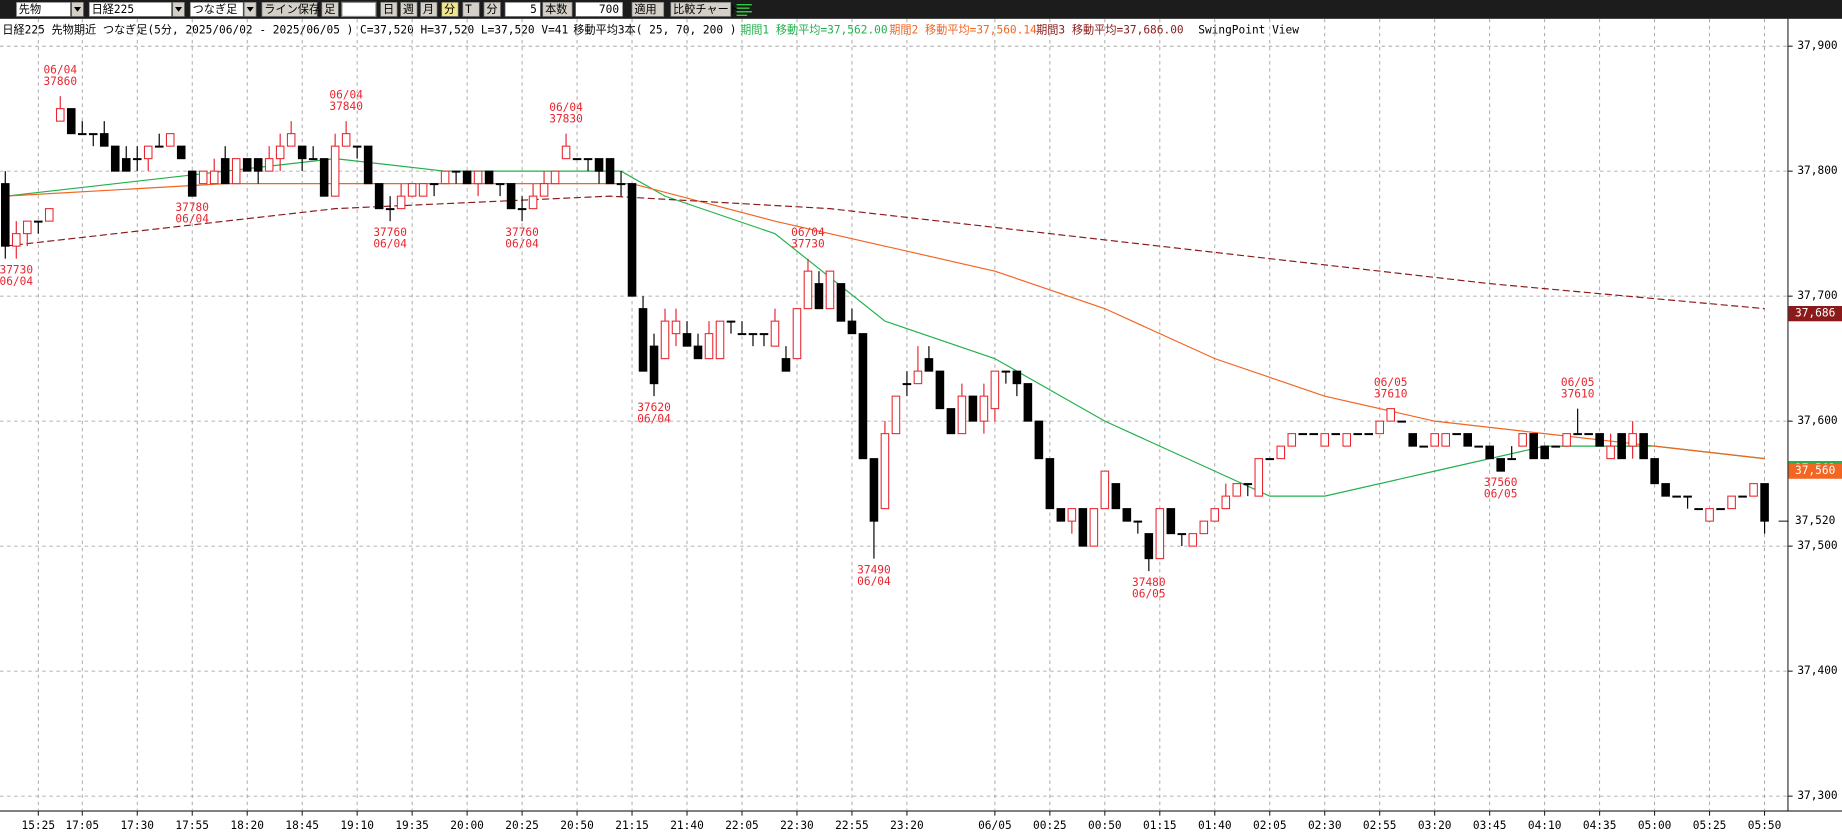 The image size is (1842, 838). I want to click on toolbar-label: T, so click(468, 9).